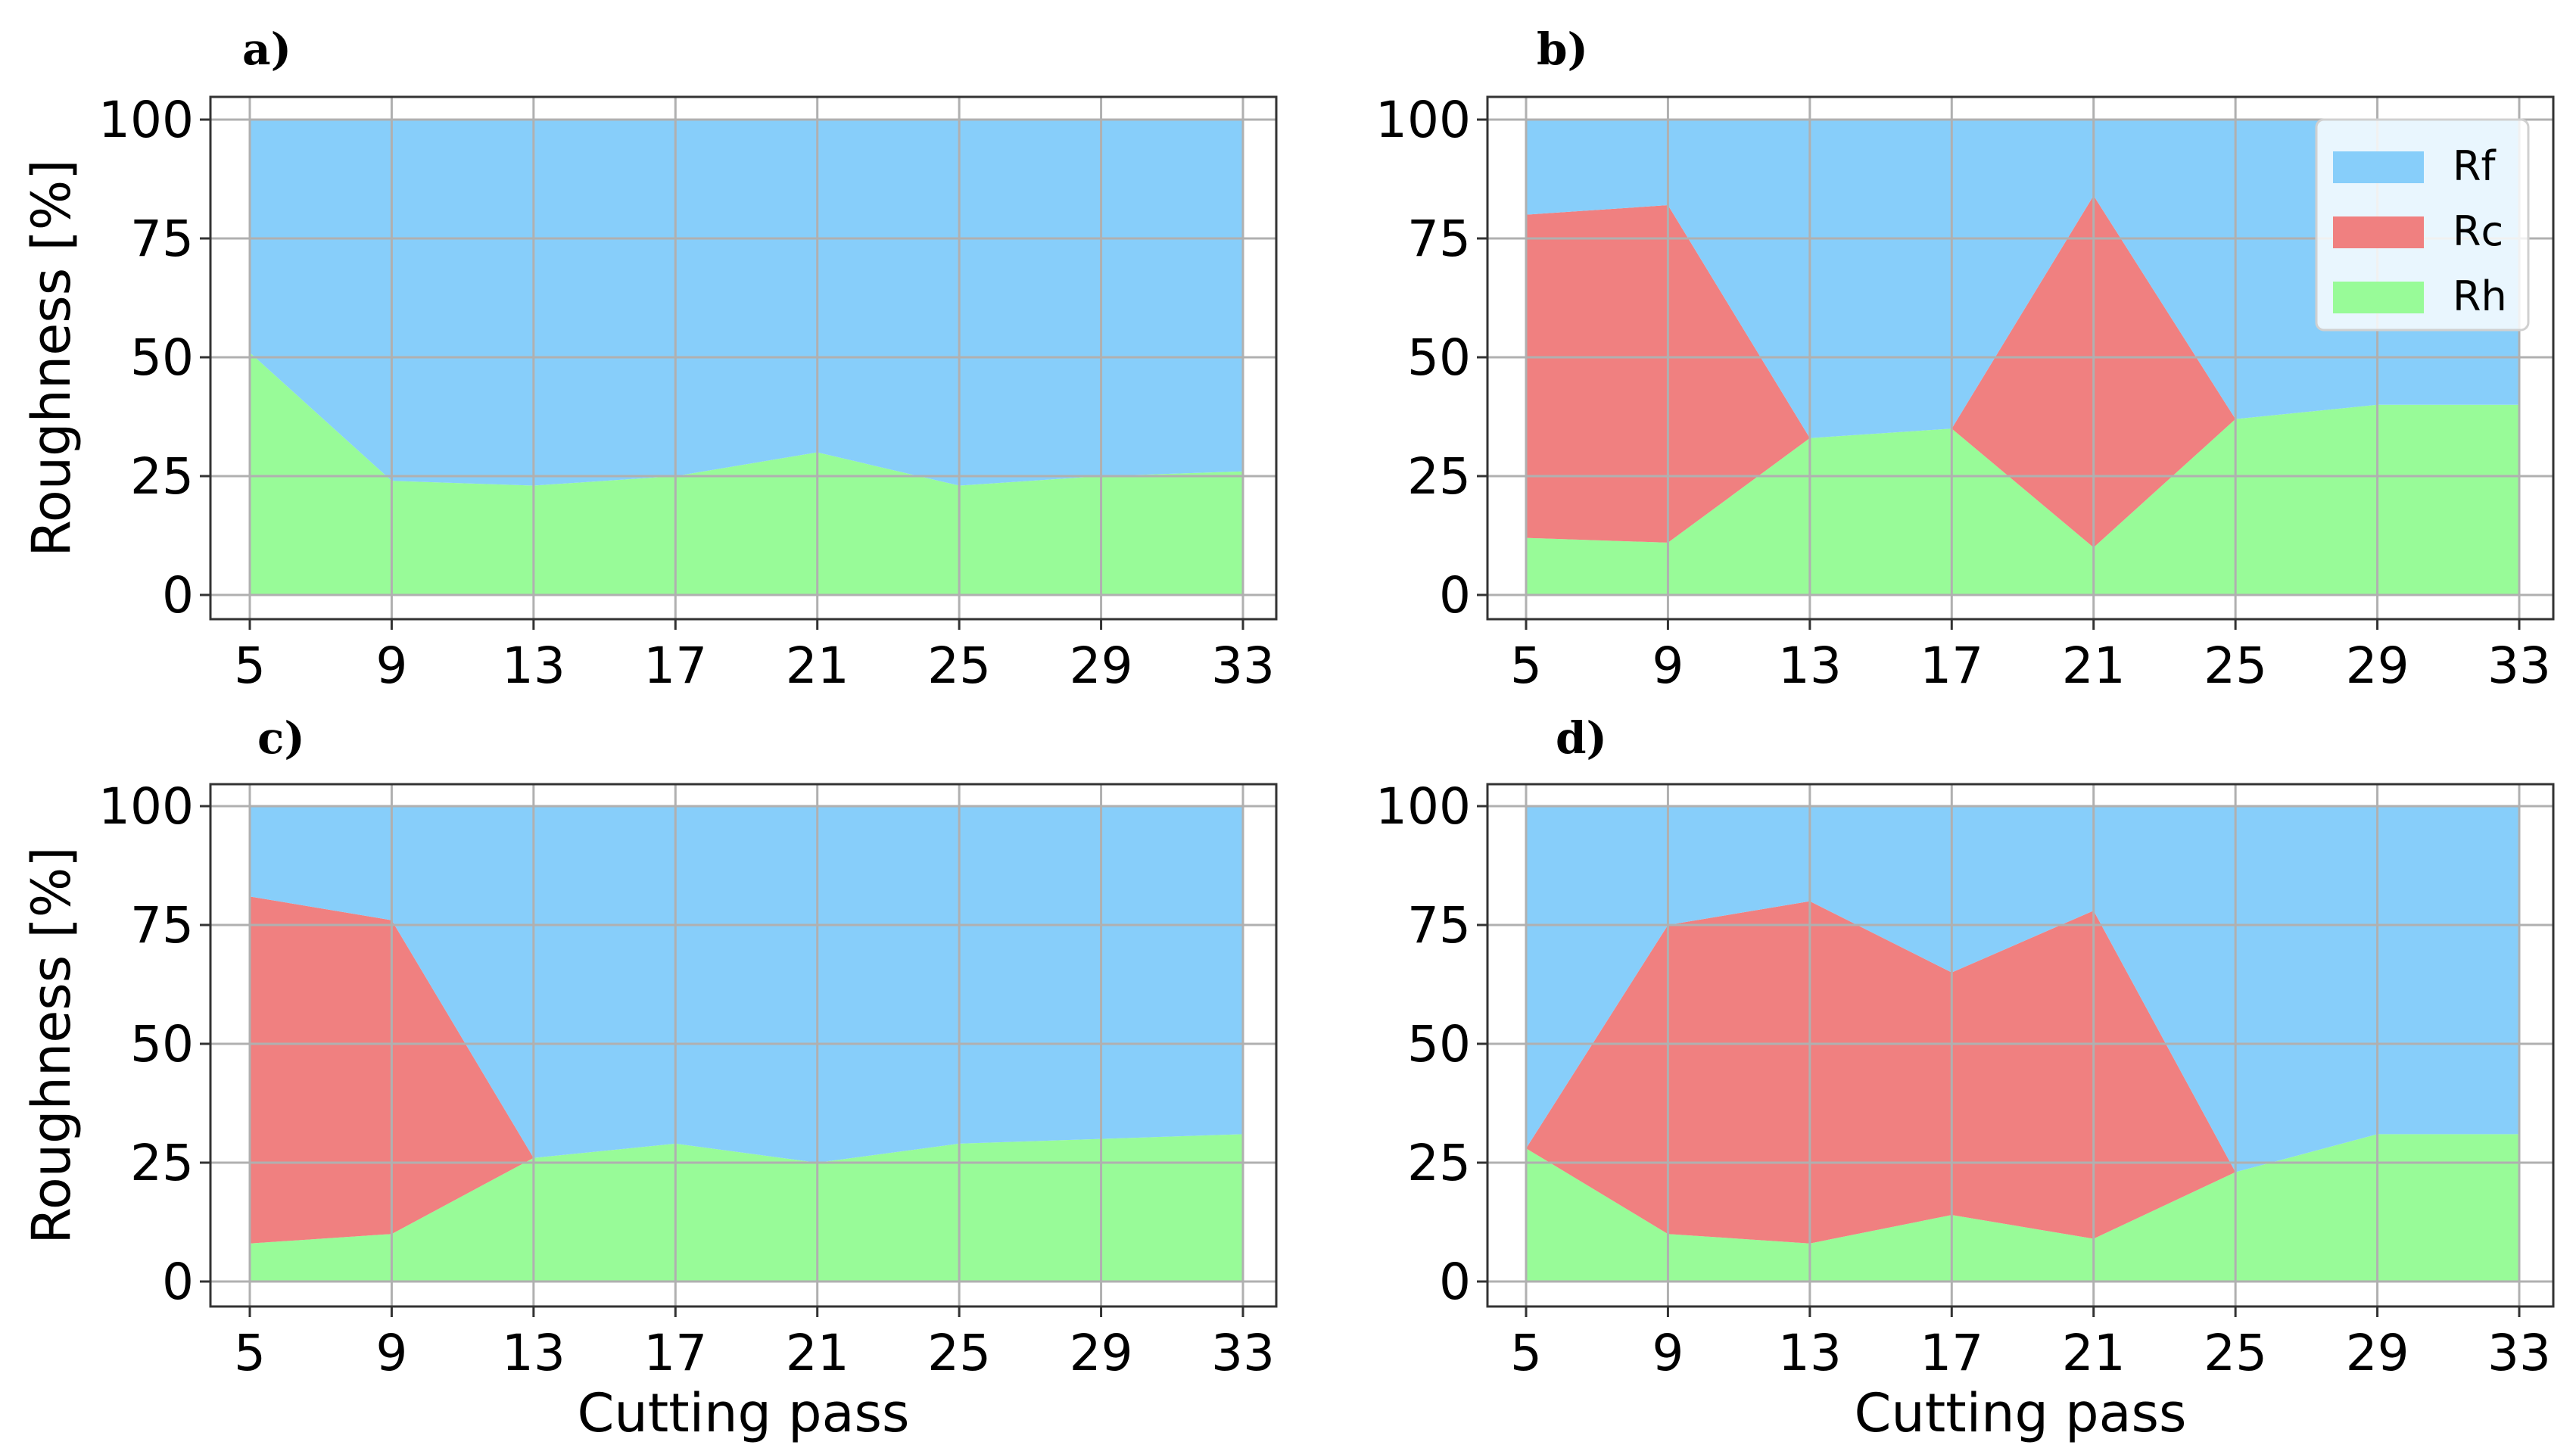 Image resolution: width=2576 pixels, height=1445 pixels. What do you see at coordinates (2478, 231) in the screenshot?
I see `legend-label-rc: Rc` at bounding box center [2478, 231].